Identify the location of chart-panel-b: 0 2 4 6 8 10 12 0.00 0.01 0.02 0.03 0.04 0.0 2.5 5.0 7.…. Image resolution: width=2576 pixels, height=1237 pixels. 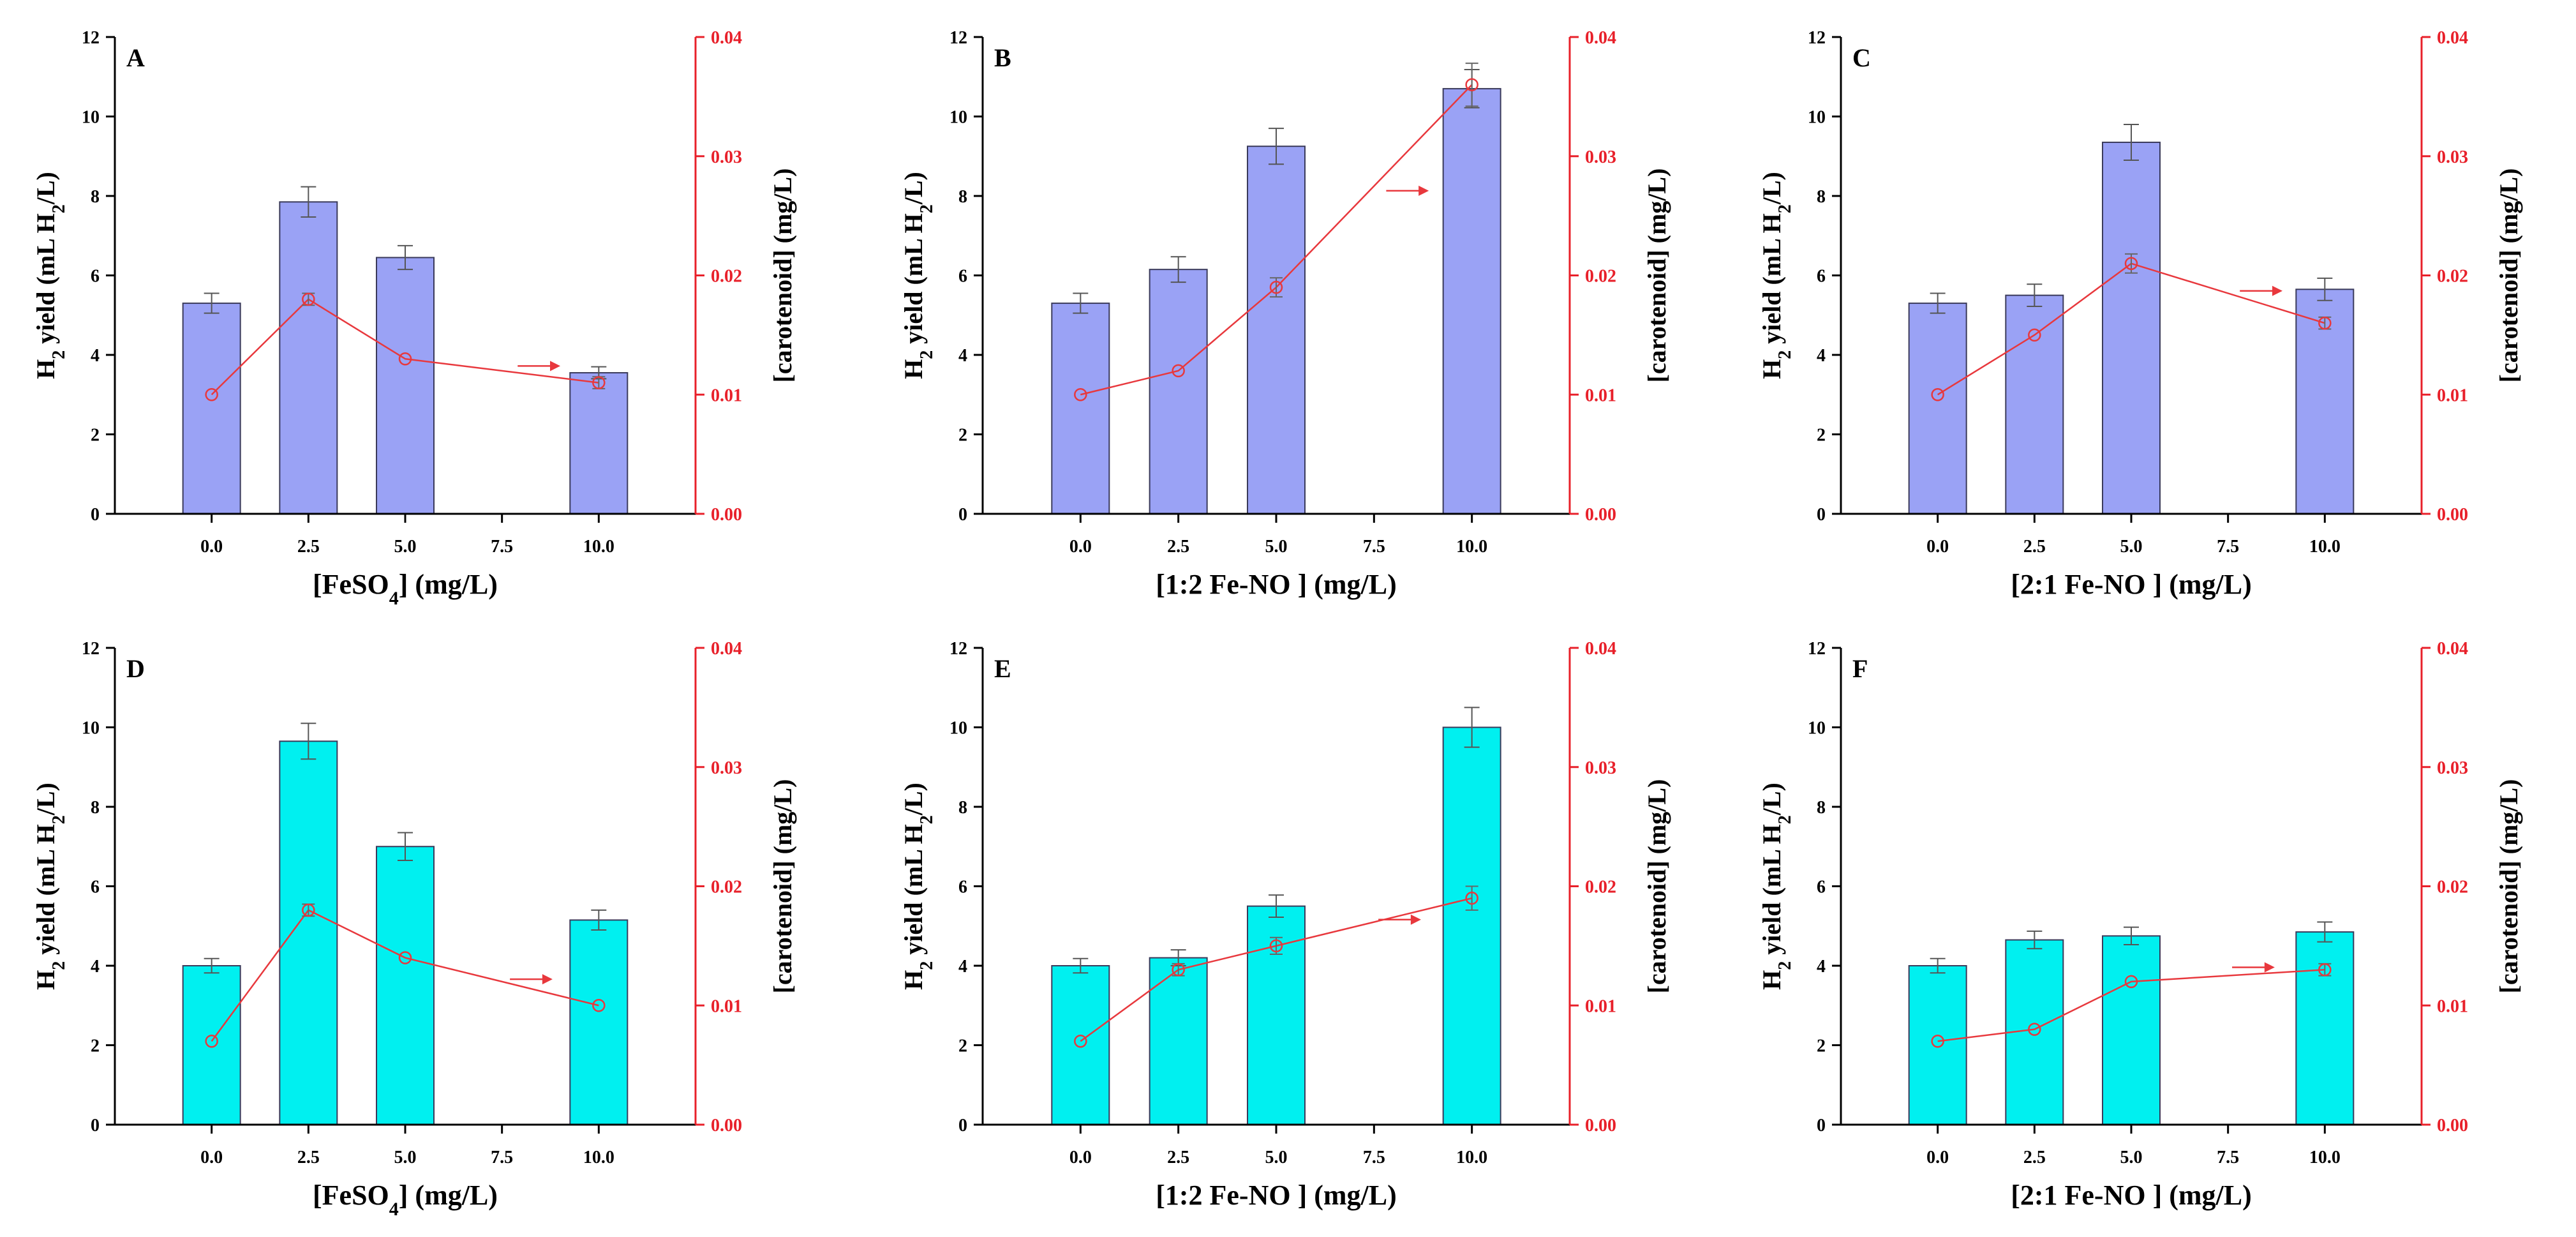
(1285, 314).